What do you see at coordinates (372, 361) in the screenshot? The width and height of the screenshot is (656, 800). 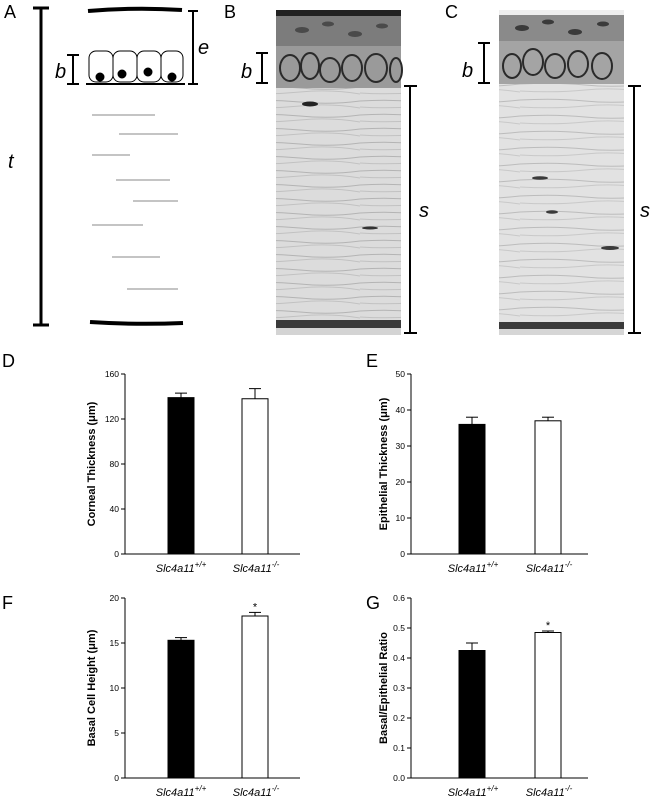 I see `panel-letter: E` at bounding box center [372, 361].